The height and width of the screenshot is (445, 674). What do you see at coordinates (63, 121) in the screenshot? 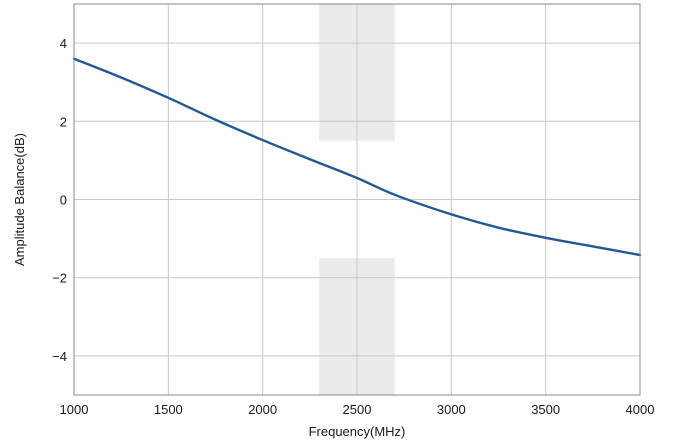
I see `y-tick-label: 2` at bounding box center [63, 121].